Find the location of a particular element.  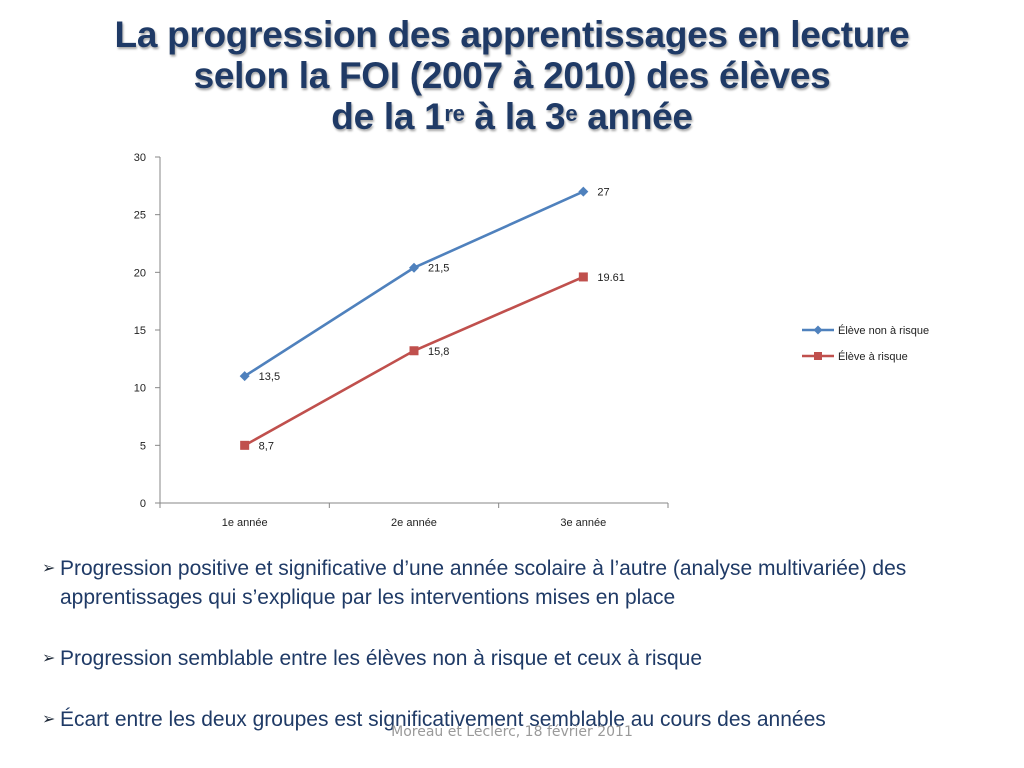

series-line is located at coordinates (414, 361).